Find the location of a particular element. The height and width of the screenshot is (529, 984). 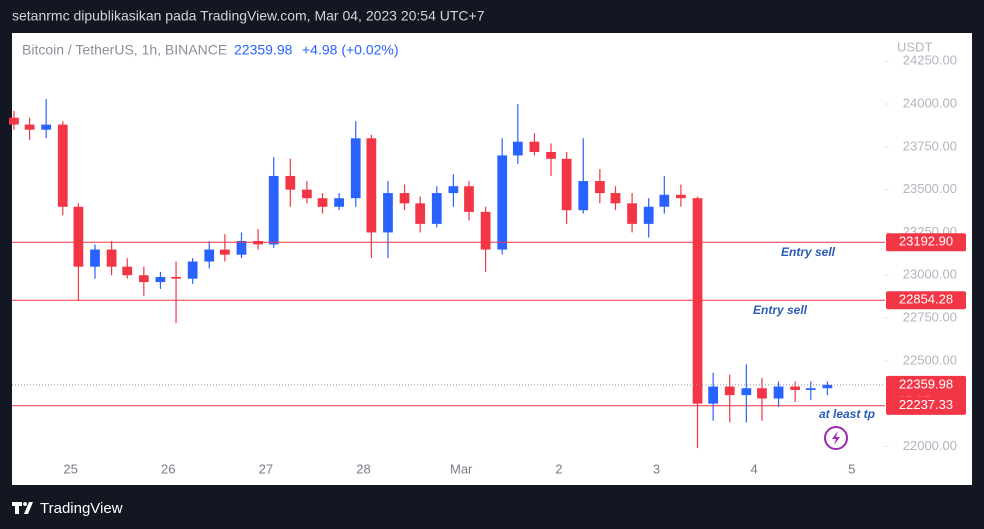

footer-logo is located at coordinates (22, 508).